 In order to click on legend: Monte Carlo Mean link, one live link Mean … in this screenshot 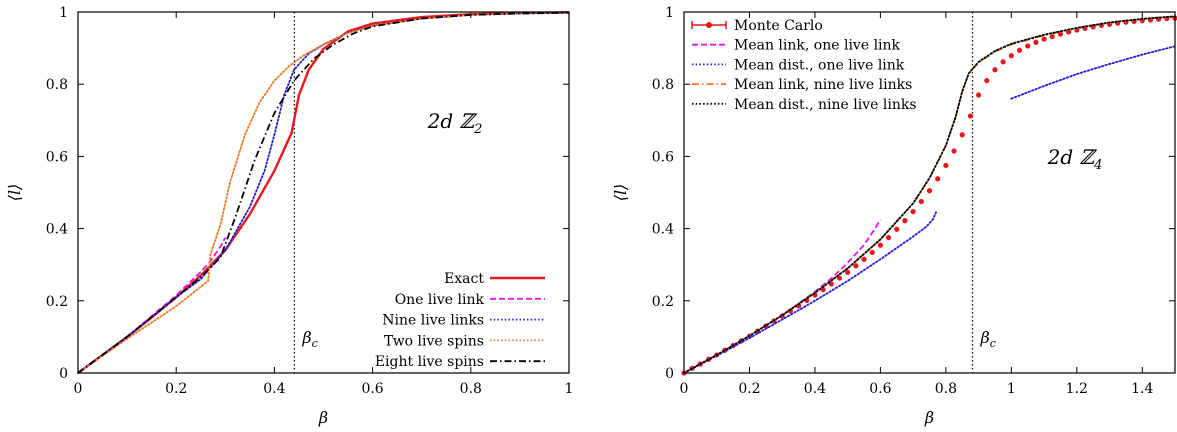, I will do `click(804, 65)`.